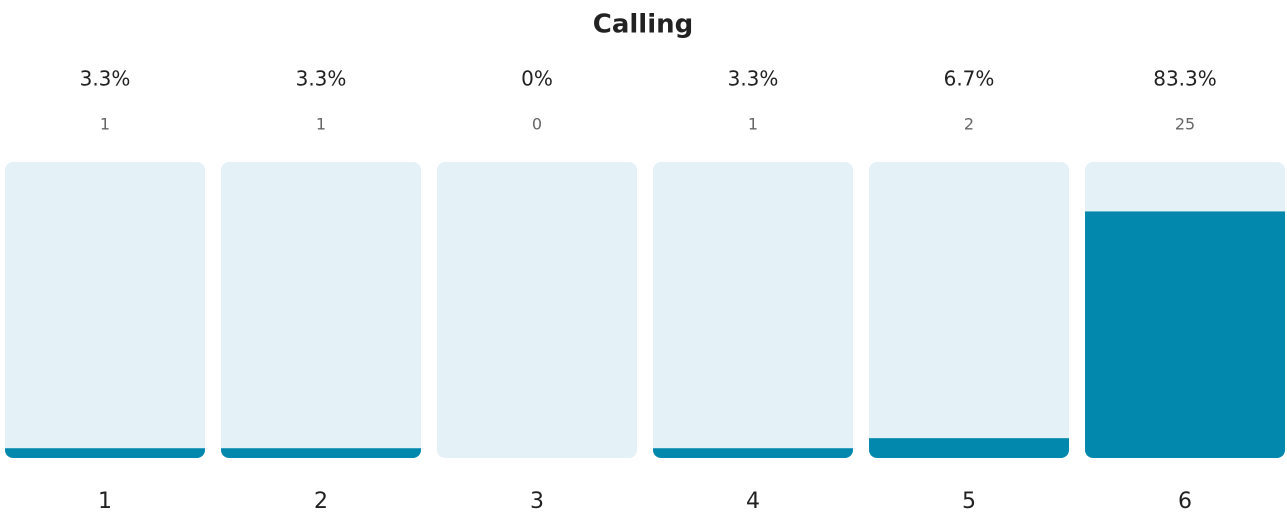 This screenshot has height=521, width=1287. I want to click on chart-title: Calling, so click(643, 25).